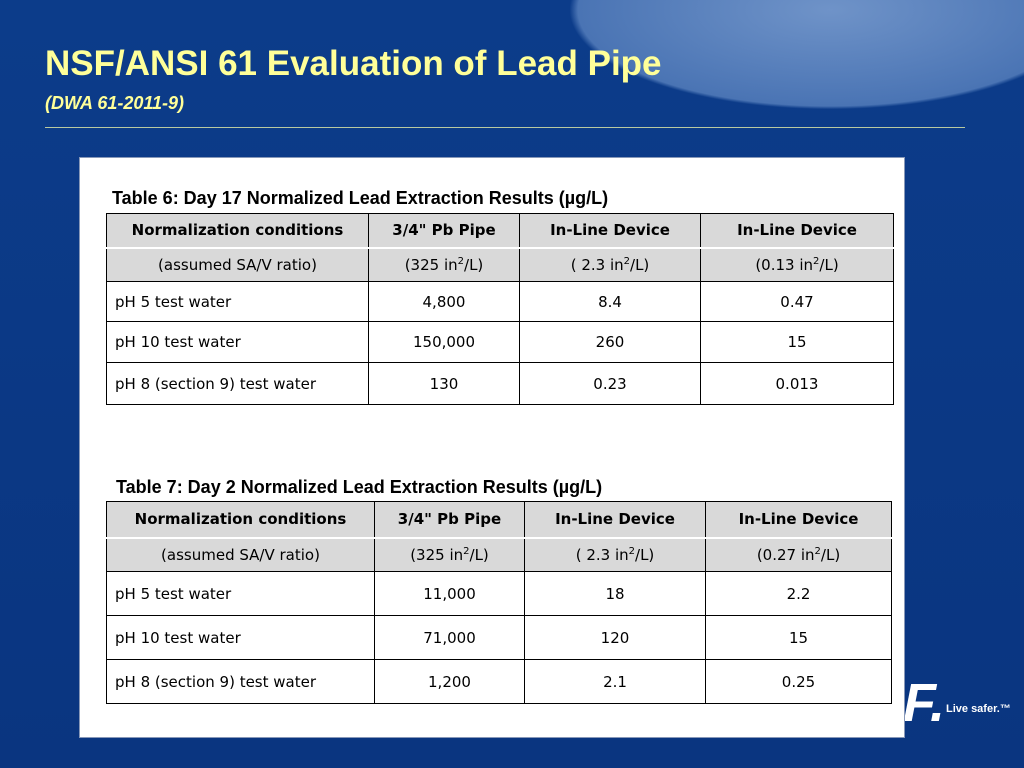 The width and height of the screenshot is (1024, 768). Describe the element at coordinates (449, 637) in the screenshot. I see `cell: 71,000` at that location.